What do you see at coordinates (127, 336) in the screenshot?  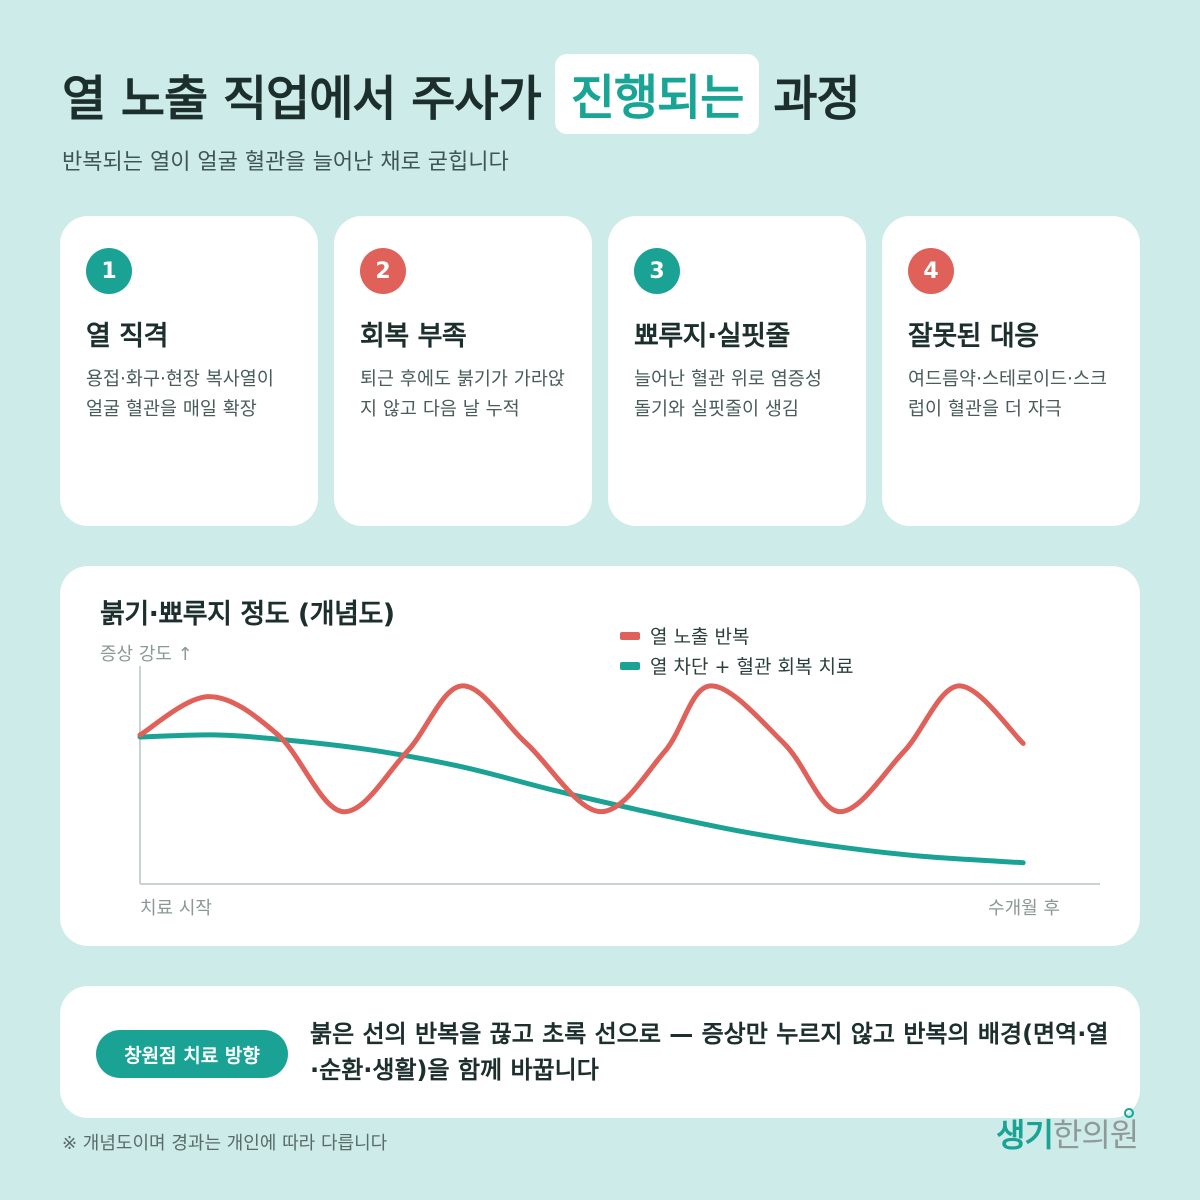 I see `step-title: 열 직격` at bounding box center [127, 336].